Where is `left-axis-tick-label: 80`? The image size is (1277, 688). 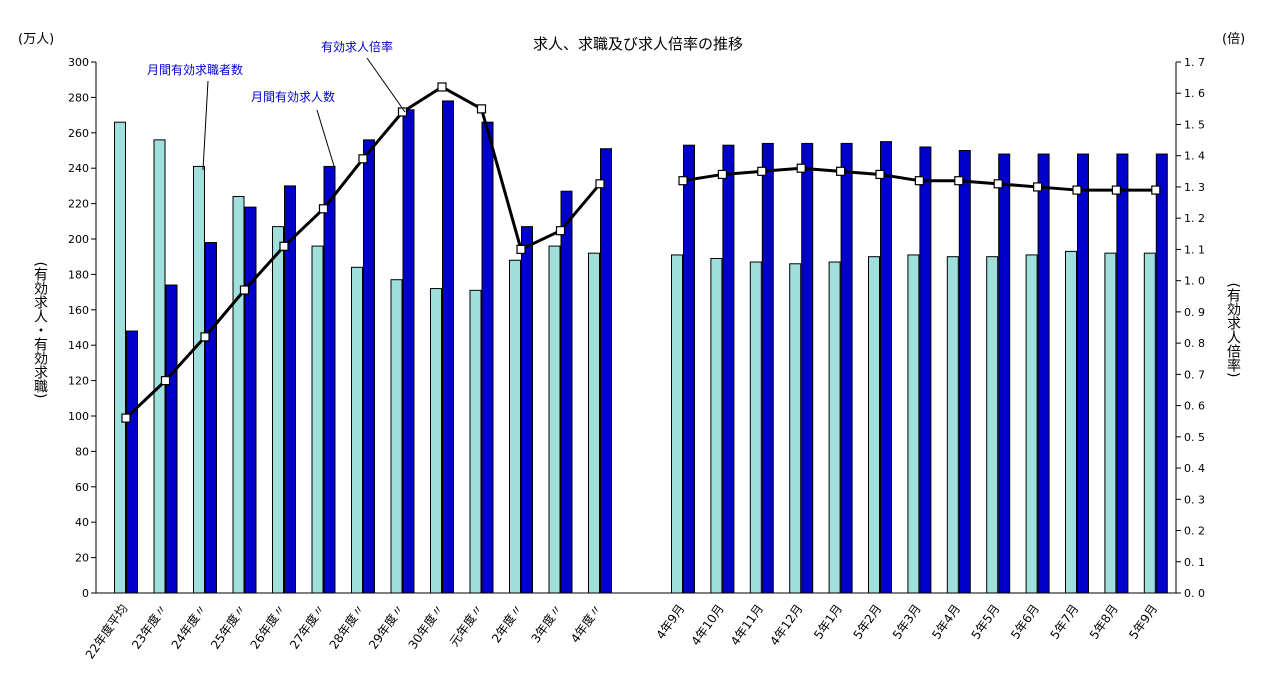 left-axis-tick-label: 80 is located at coordinates (82, 451).